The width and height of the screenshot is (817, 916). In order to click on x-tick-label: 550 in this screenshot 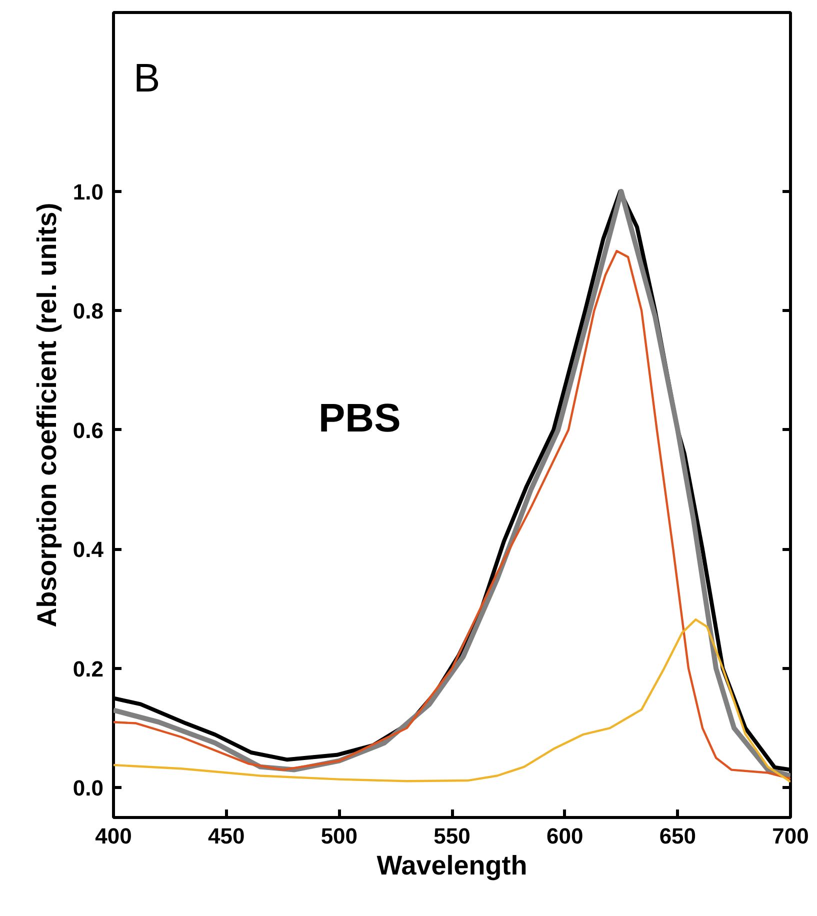, I will do `click(452, 836)`.